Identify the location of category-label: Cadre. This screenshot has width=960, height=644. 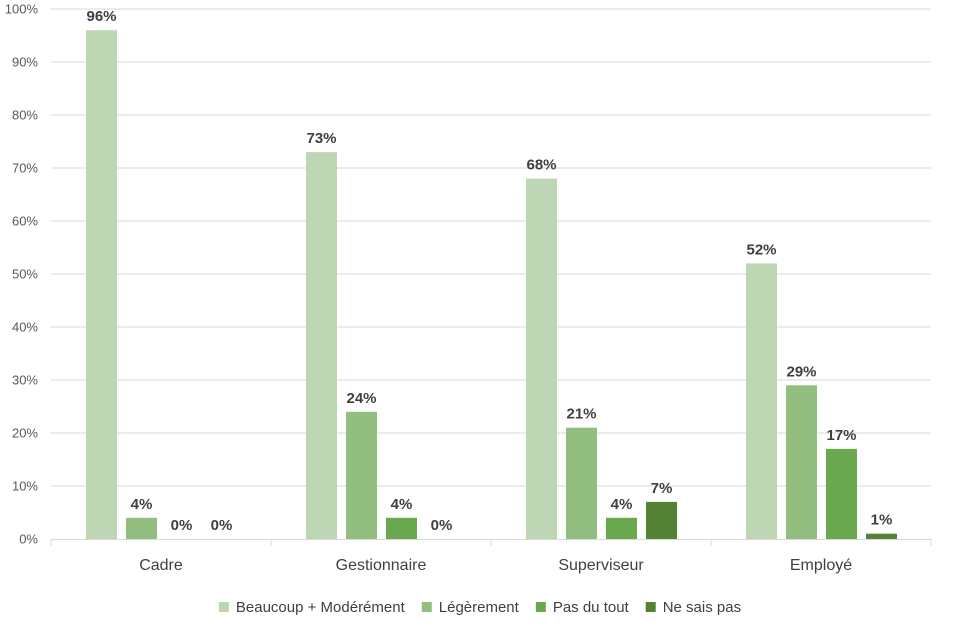
(161, 565).